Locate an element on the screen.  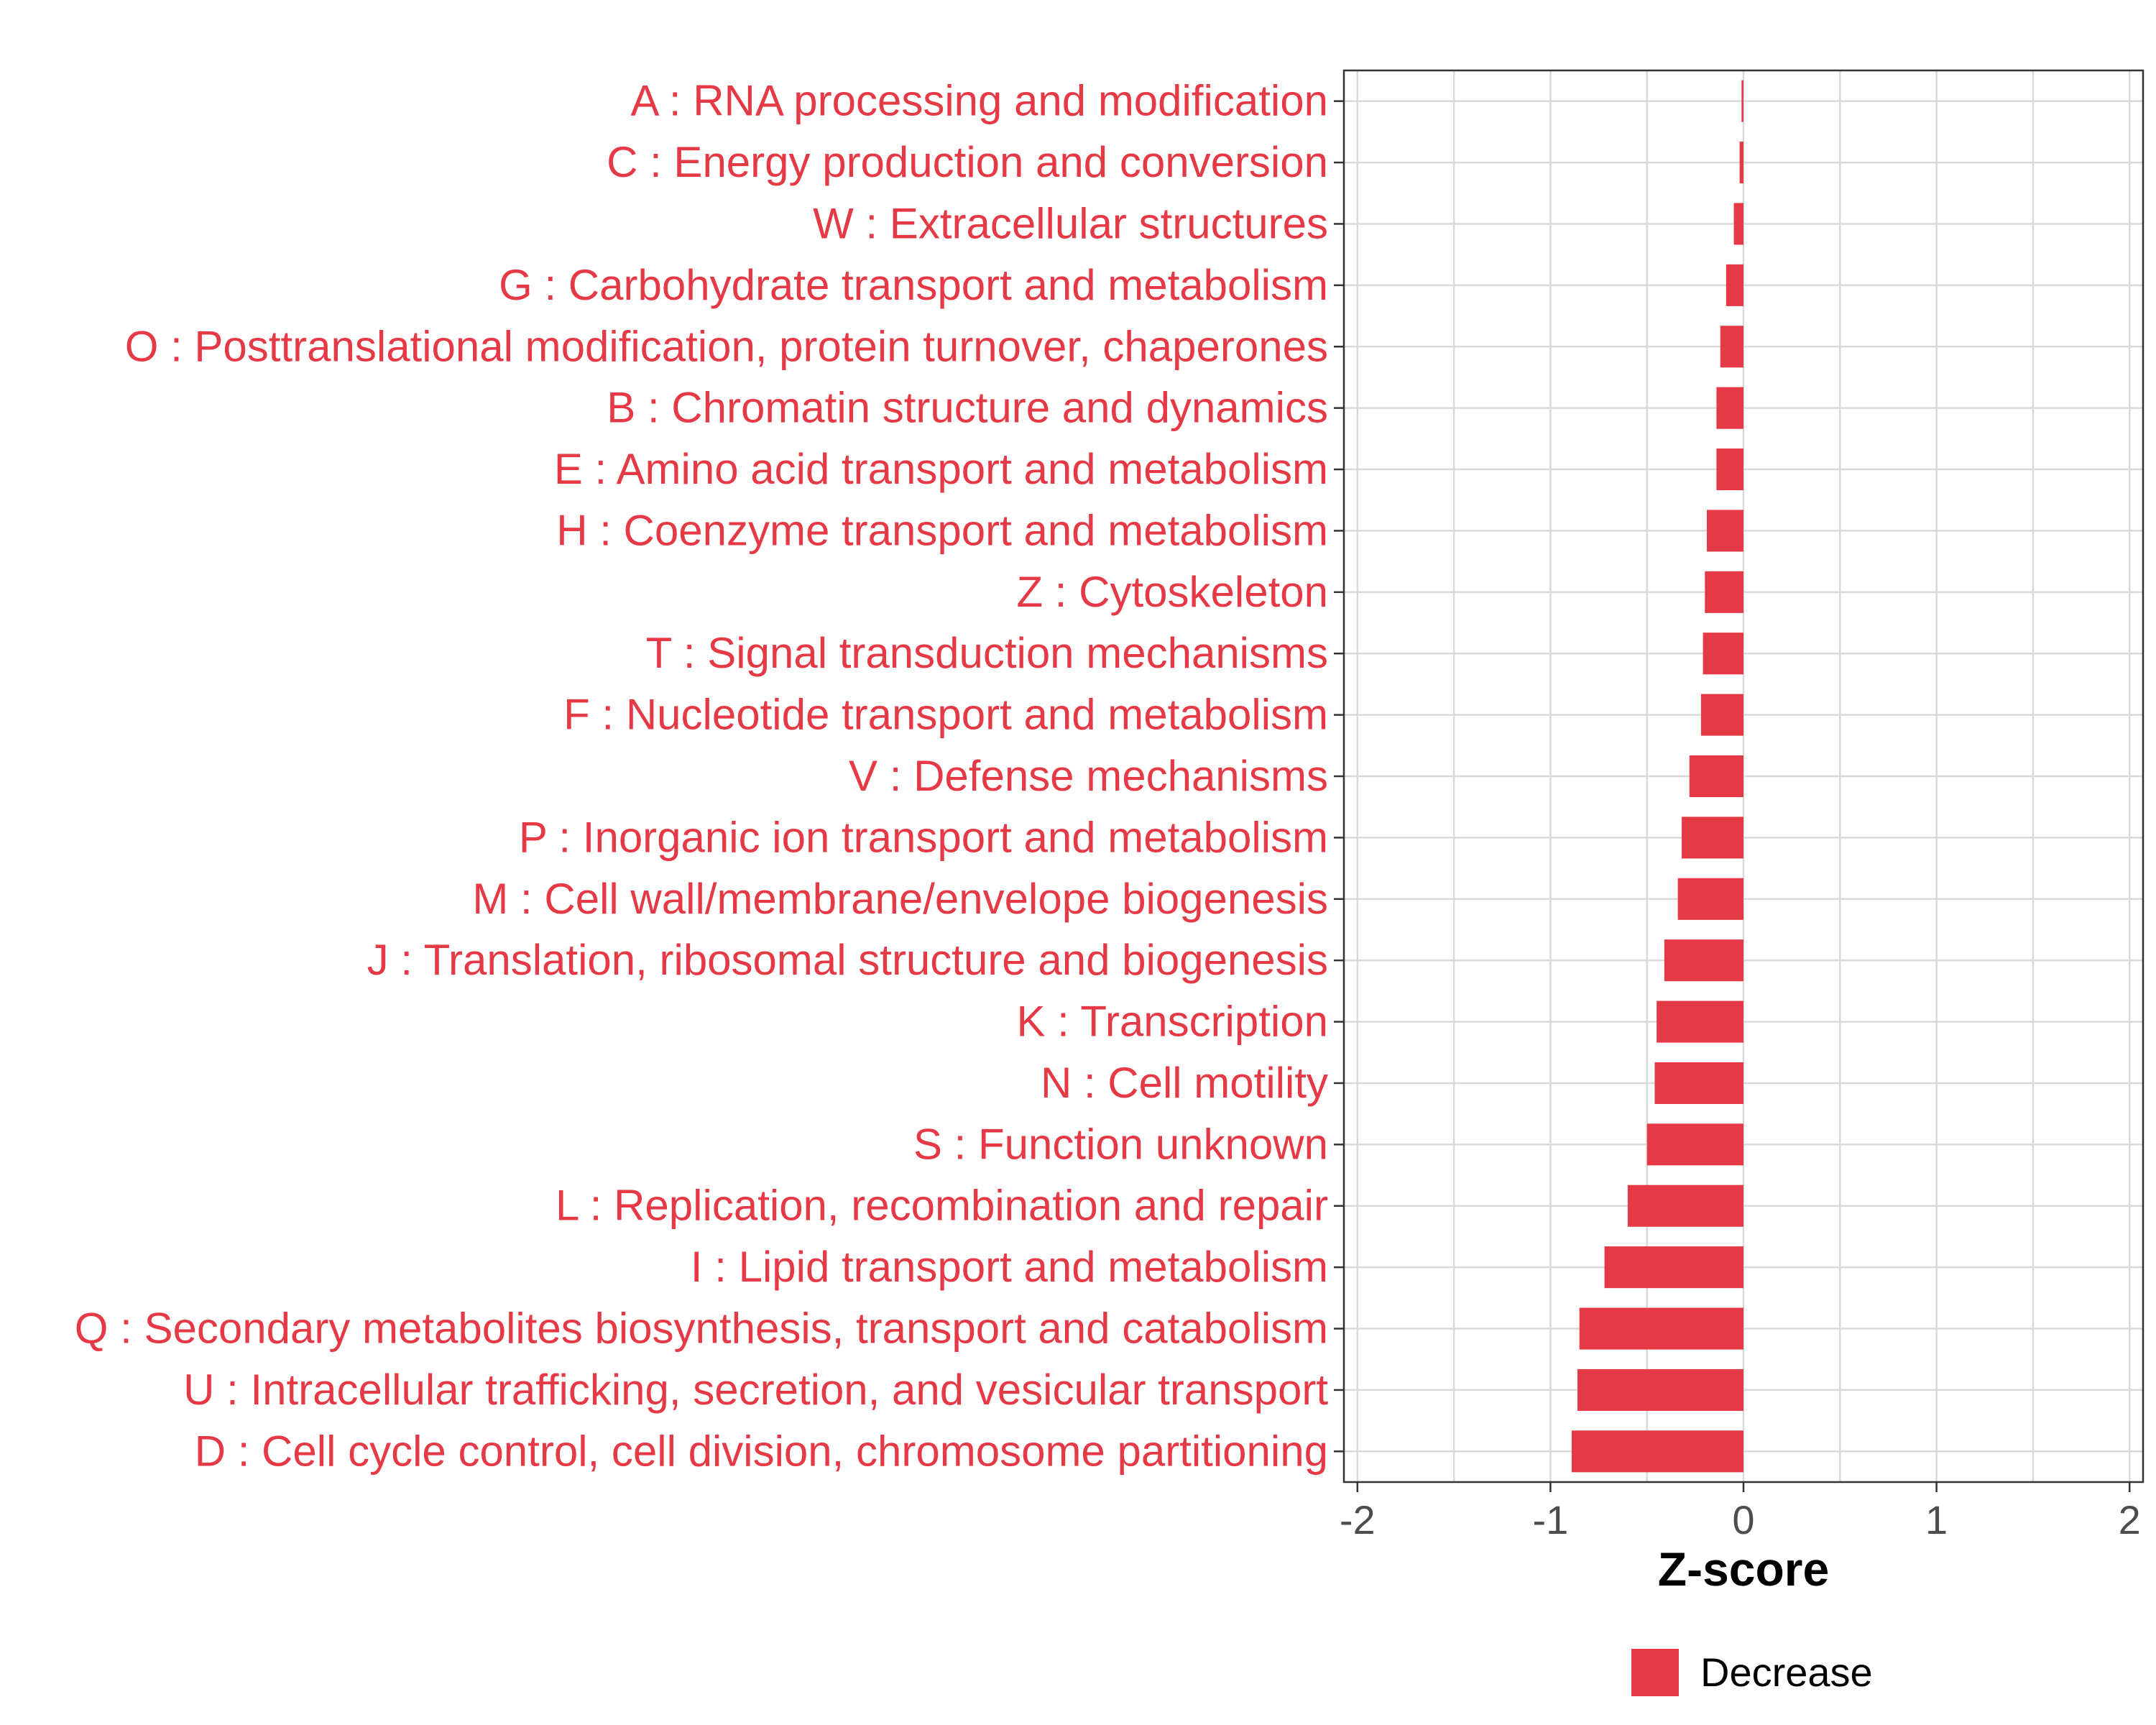
x-tick-label: -2 is located at coordinates (1358, 1519).